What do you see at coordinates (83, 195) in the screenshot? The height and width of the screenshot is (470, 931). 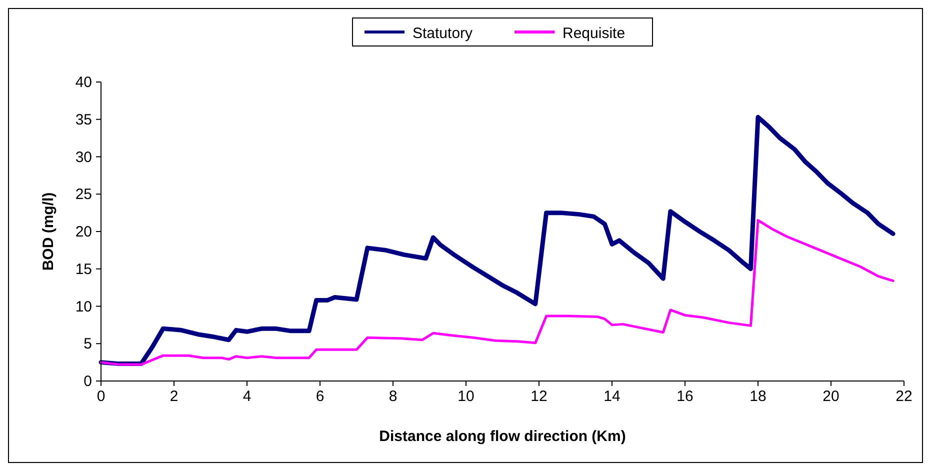 I see `y-tick-label: 25` at bounding box center [83, 195].